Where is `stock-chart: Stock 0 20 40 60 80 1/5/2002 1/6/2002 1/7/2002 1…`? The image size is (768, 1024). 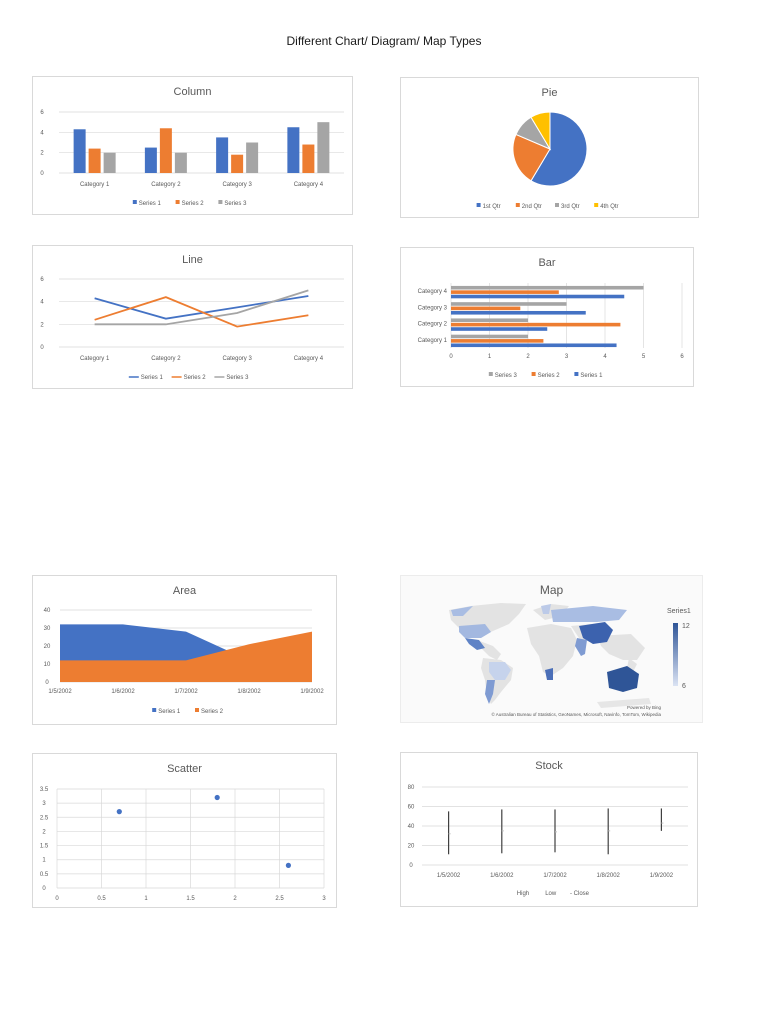 stock-chart: Stock 0 20 40 60 80 1/5/2002 1/6/2002 1/7/2002 1… is located at coordinates (549, 829).